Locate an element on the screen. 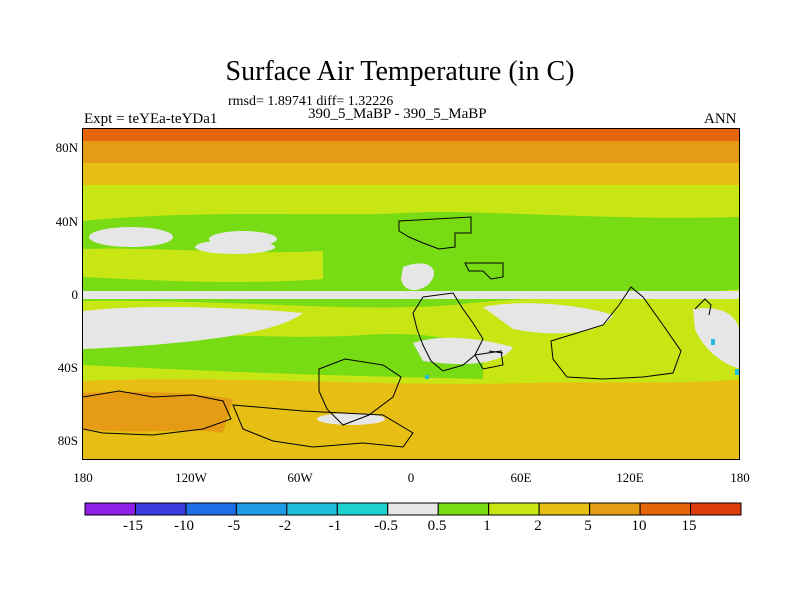 The height and width of the screenshot is (600, 800). australia-outline is located at coordinates (616, 333).